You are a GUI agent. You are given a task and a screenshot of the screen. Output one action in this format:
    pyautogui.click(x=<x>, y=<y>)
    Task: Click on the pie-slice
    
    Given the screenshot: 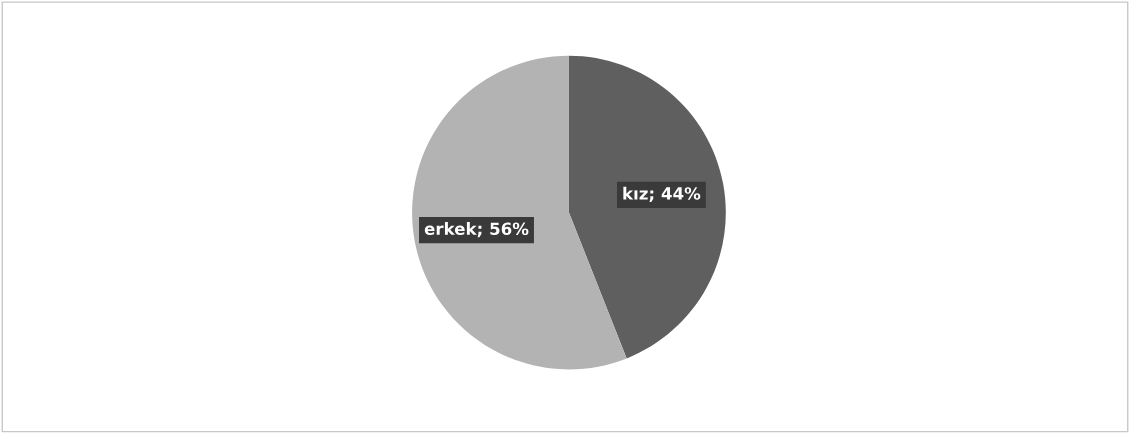 What is the action you would take?
    pyautogui.click(x=647, y=207)
    